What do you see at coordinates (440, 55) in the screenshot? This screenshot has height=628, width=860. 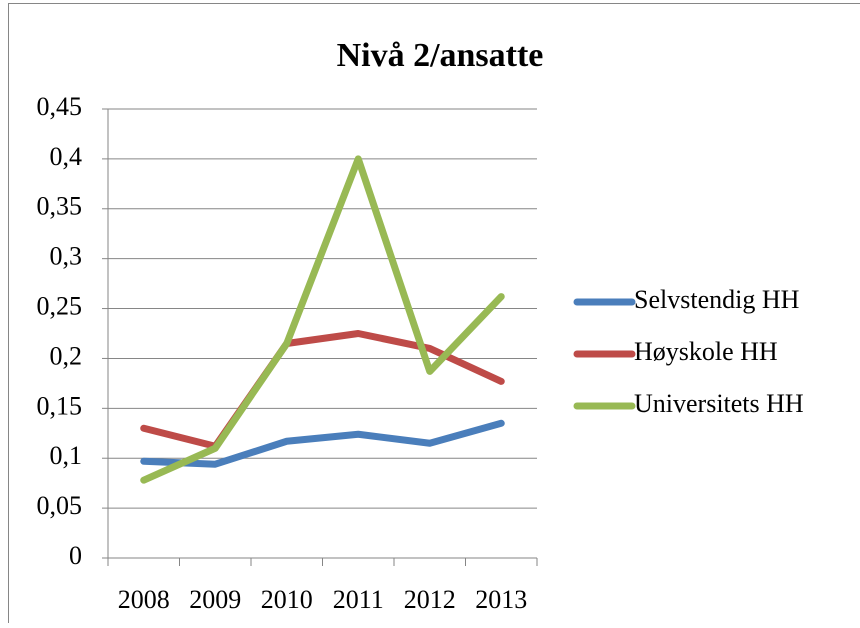 I see `chart-title: Nivå 2/ansatte` at bounding box center [440, 55].